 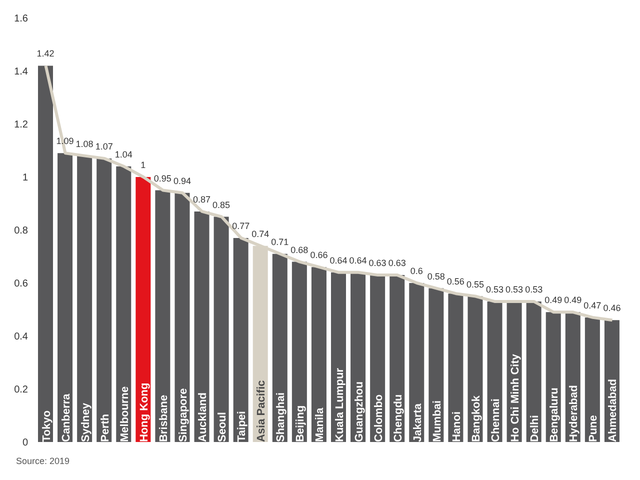 I want to click on x-tick-label: Ahmedabad, so click(x=613, y=410).